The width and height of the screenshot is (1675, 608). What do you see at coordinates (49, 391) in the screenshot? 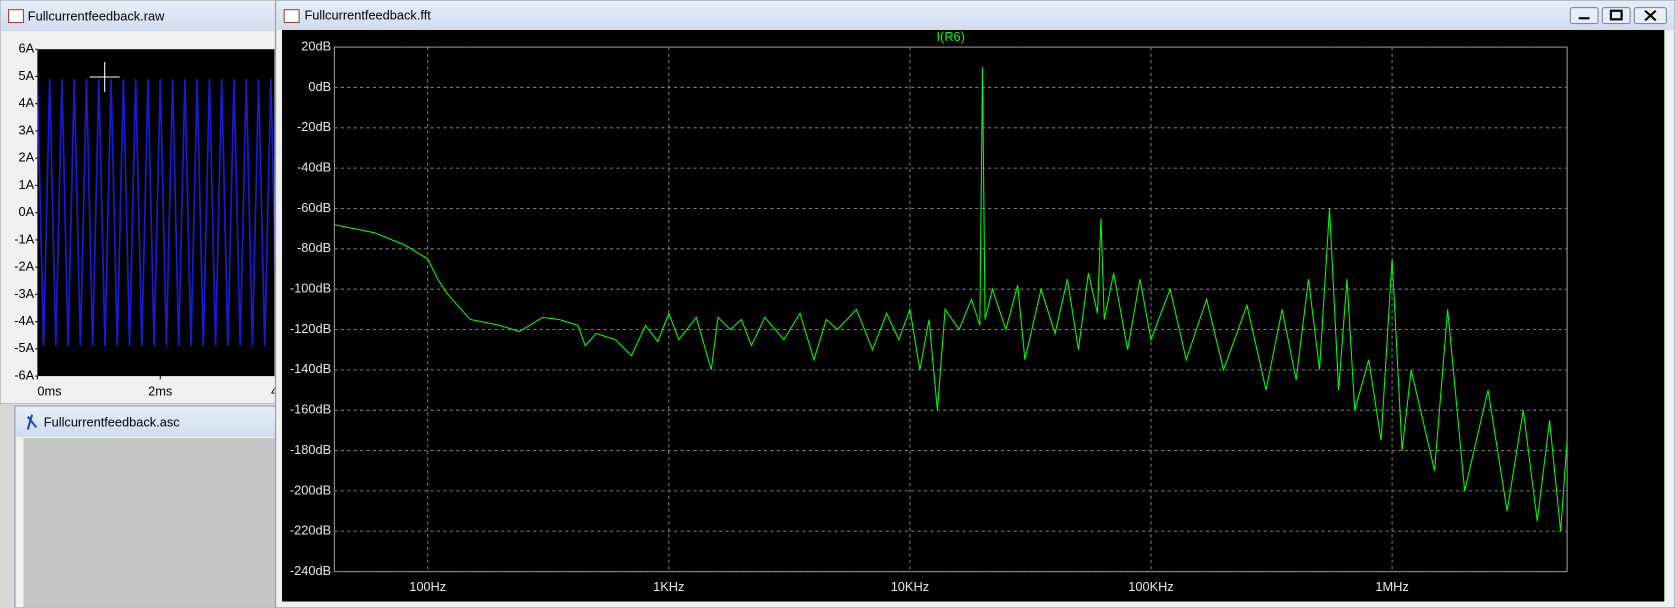
I see `x-tick-label: 0ms` at bounding box center [49, 391].